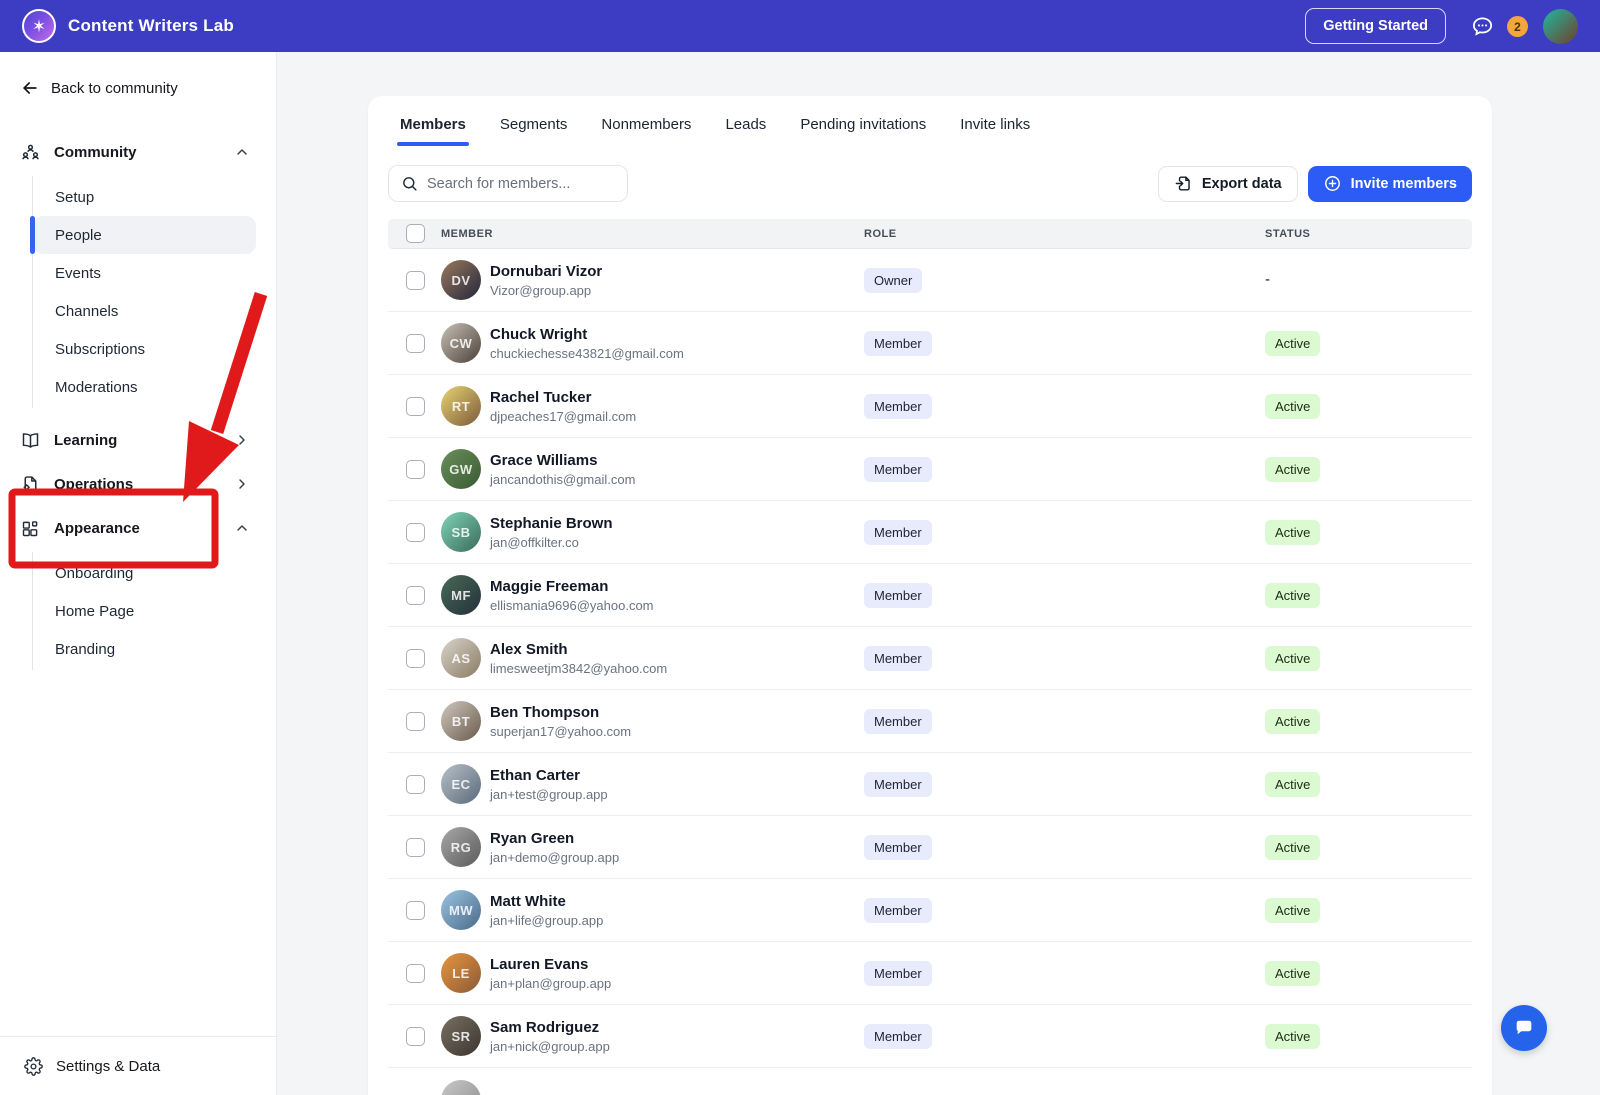 Image resolution: width=1600 pixels, height=1095 pixels. I want to click on tab-segments: Segments, so click(534, 131).